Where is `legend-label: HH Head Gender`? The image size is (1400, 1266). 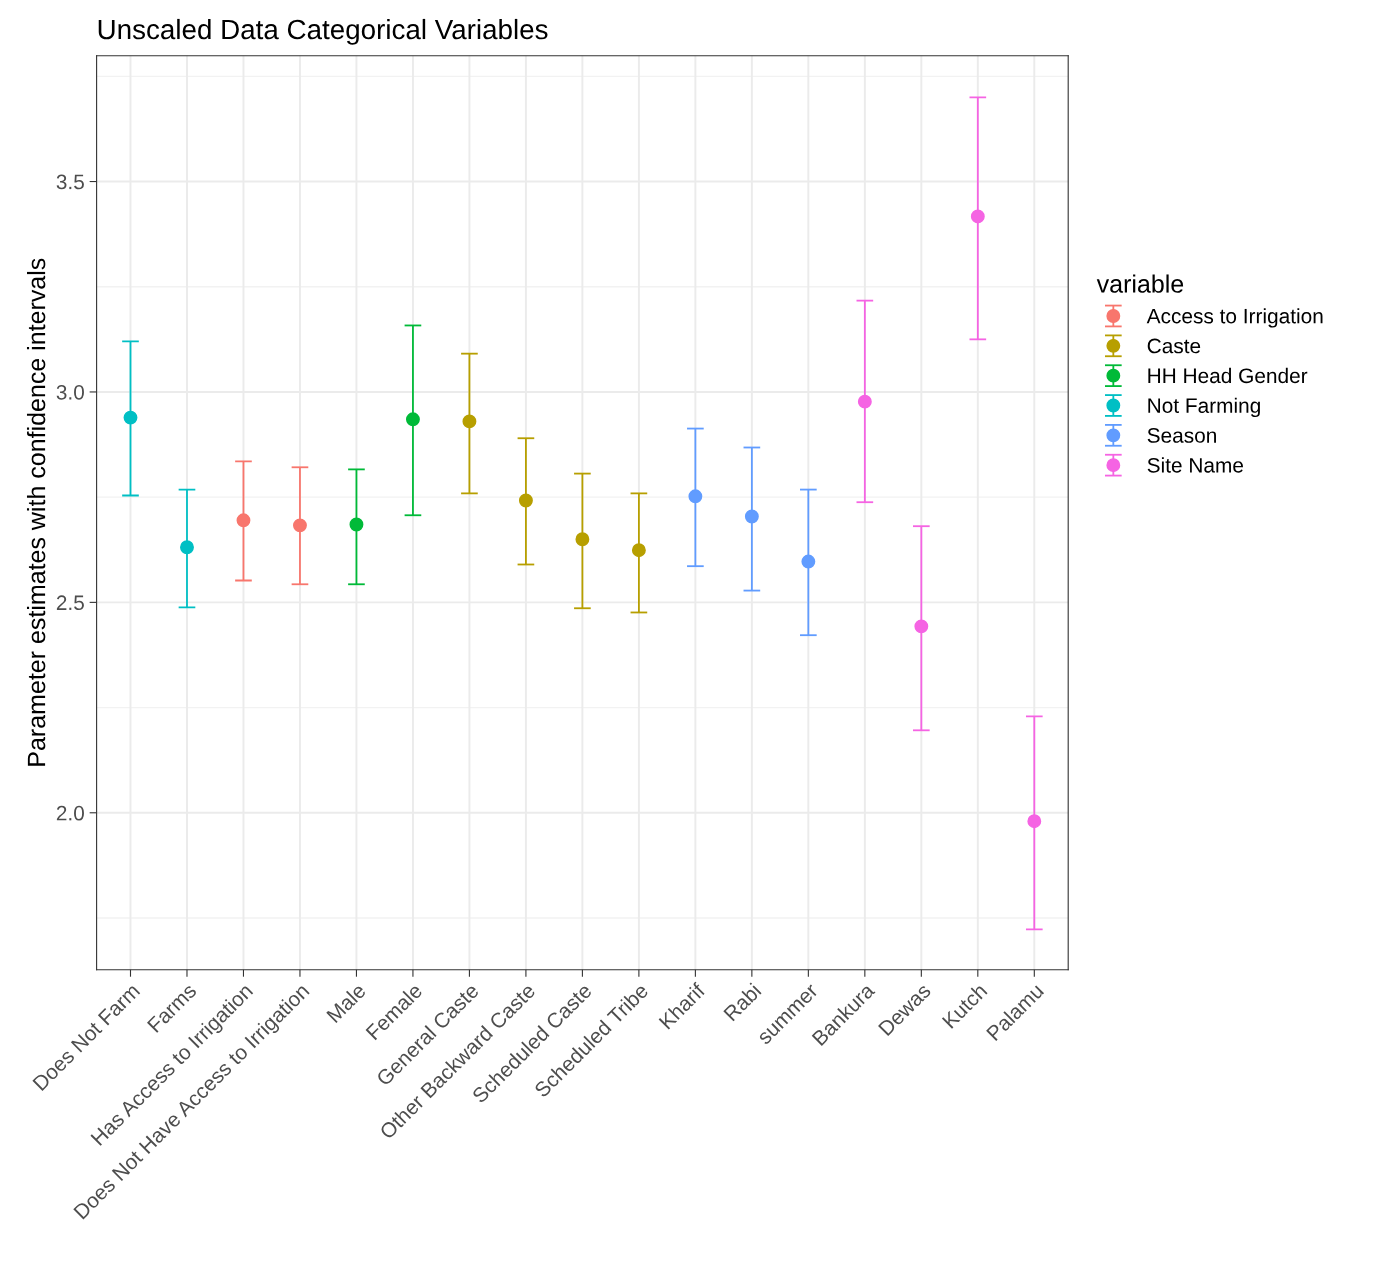
legend-label: HH Head Gender is located at coordinates (1228, 375).